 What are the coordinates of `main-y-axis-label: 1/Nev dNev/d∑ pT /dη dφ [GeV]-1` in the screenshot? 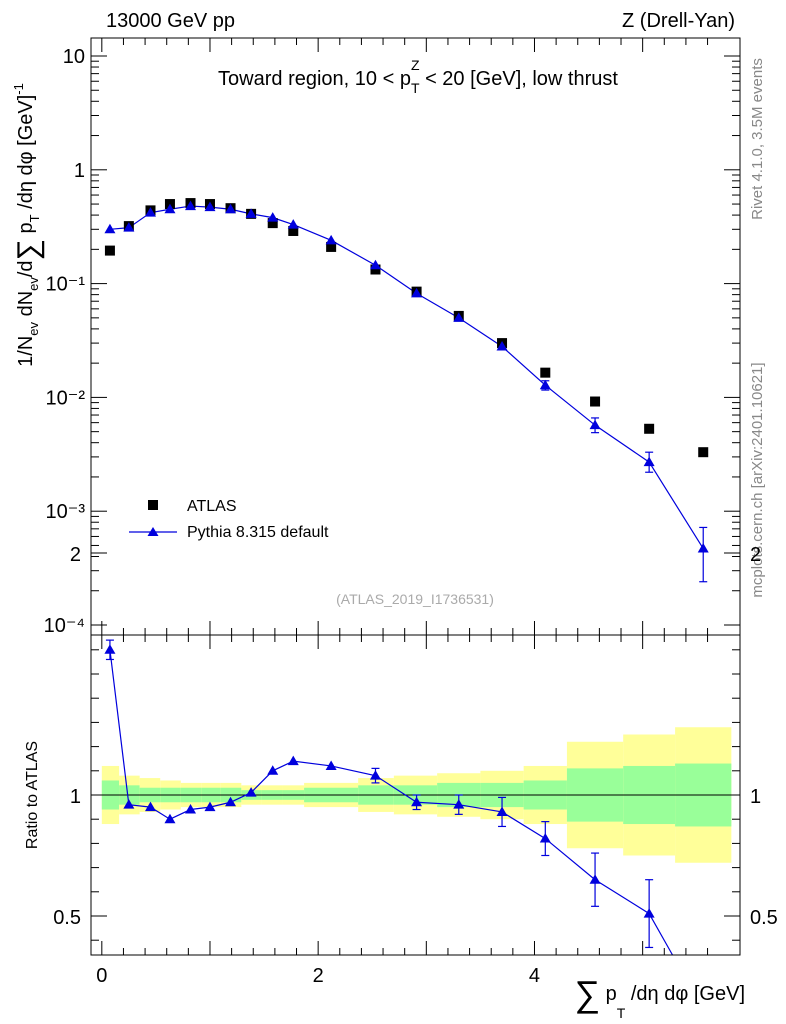 It's located at (28, 225).